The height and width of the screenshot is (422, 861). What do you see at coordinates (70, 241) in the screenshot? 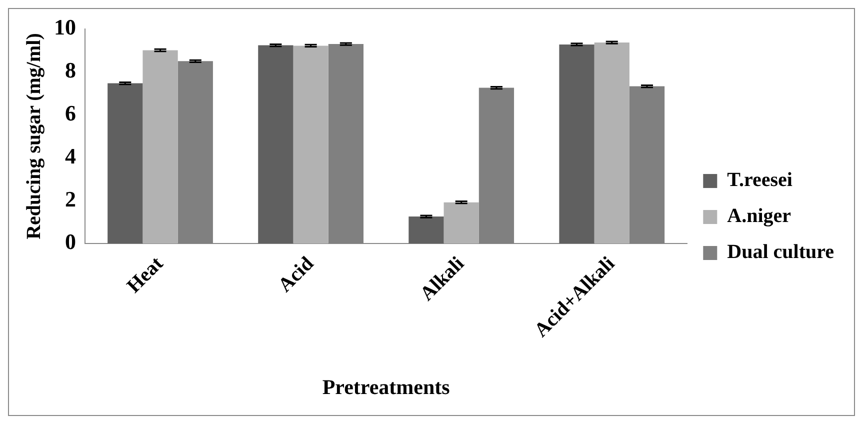
I see `y-tick-label: 0` at bounding box center [70, 241].